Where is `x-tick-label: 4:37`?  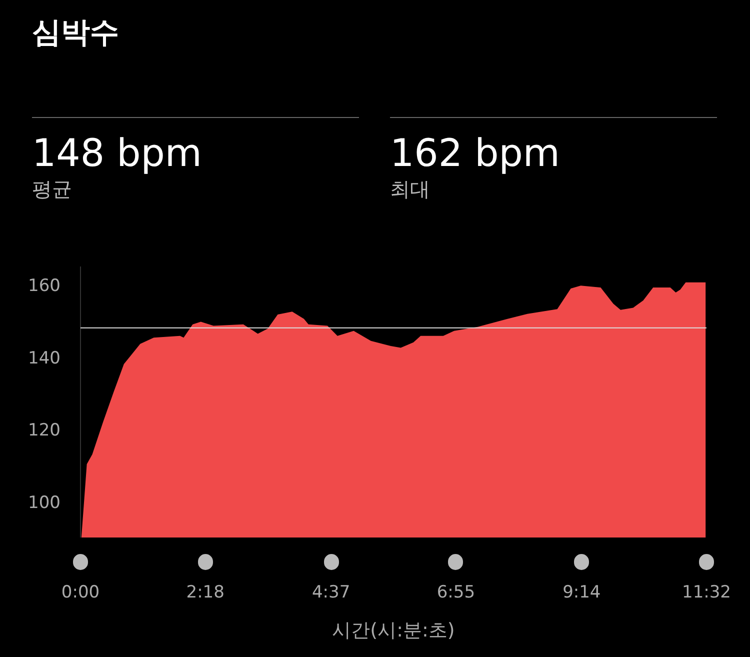
x-tick-label: 4:37 is located at coordinates (331, 592).